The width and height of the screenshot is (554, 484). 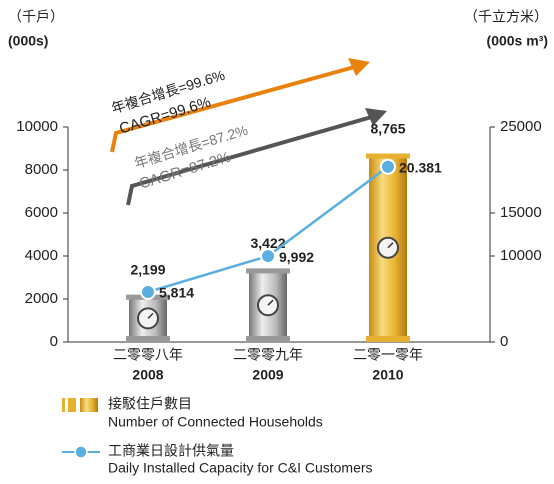 I want to click on bar-value-label: 2,199, so click(x=147, y=269).